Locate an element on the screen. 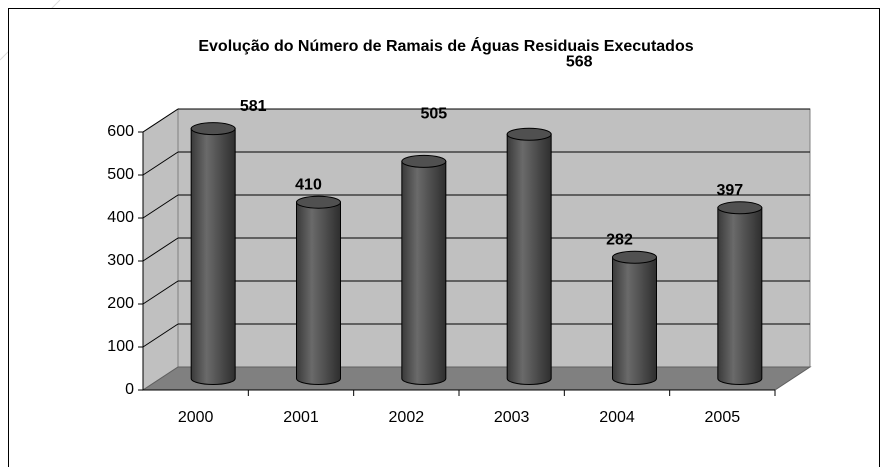 Image resolution: width=885 pixels, height=467 pixels. x-tick-label: 2001 is located at coordinates (301, 417).